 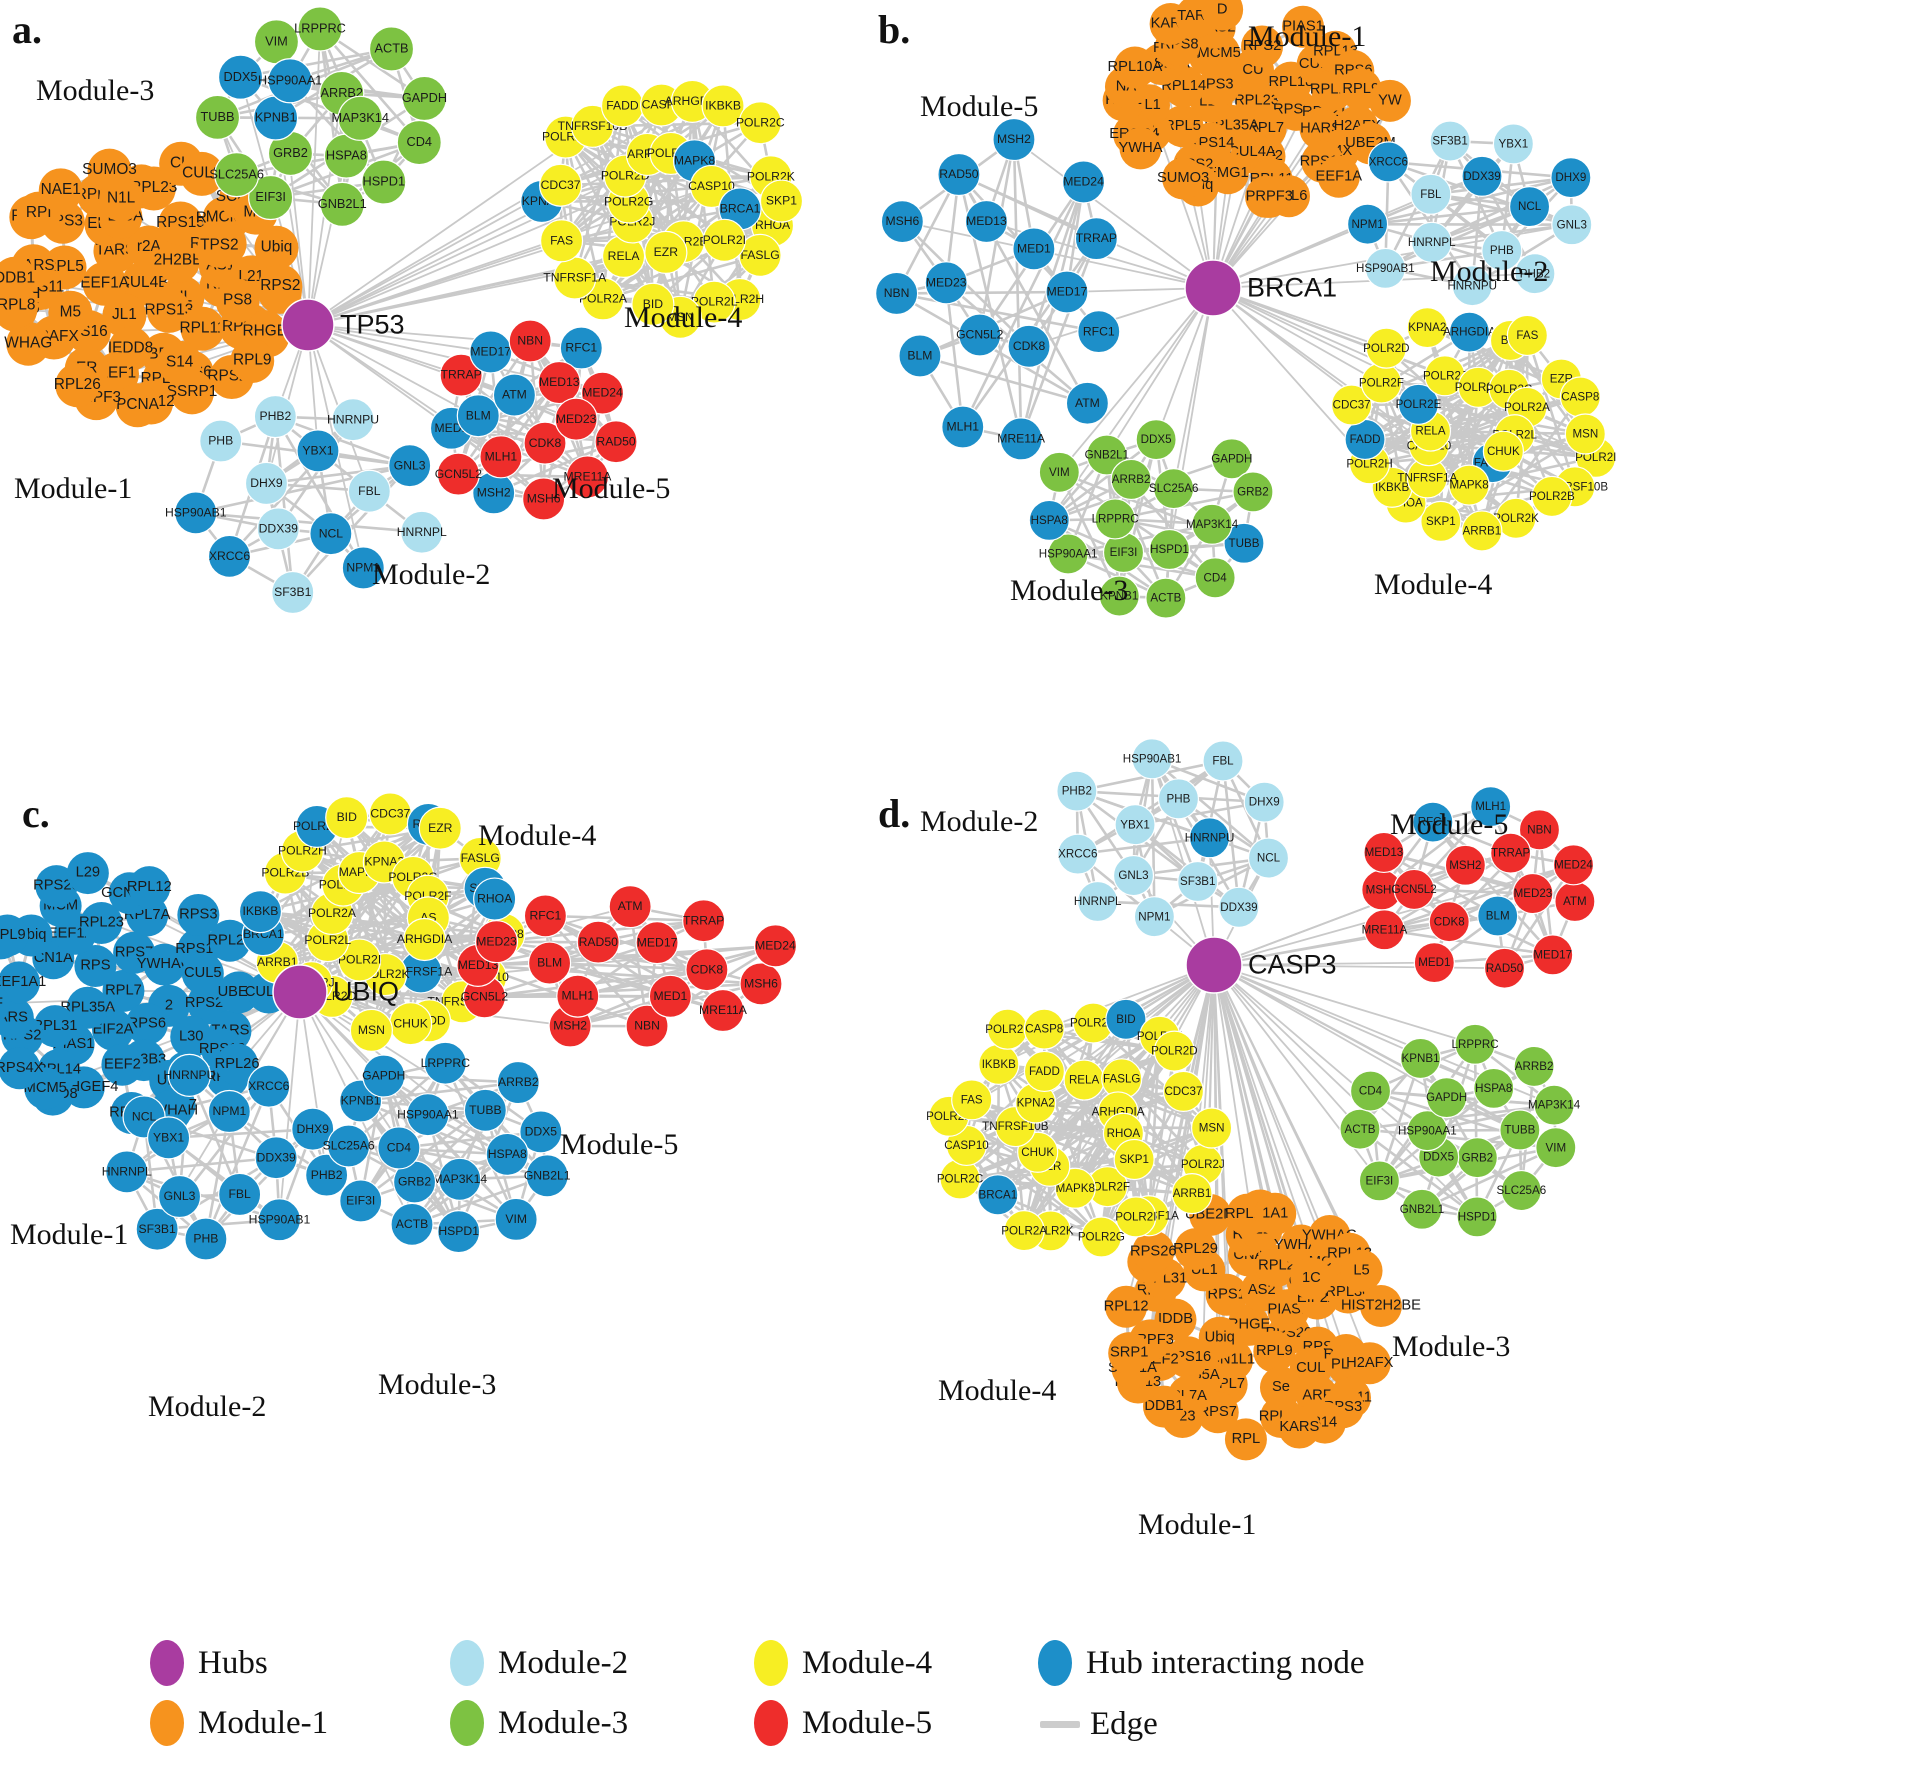 I want to click on hub-node-ubiq, so click(x=300, y=992).